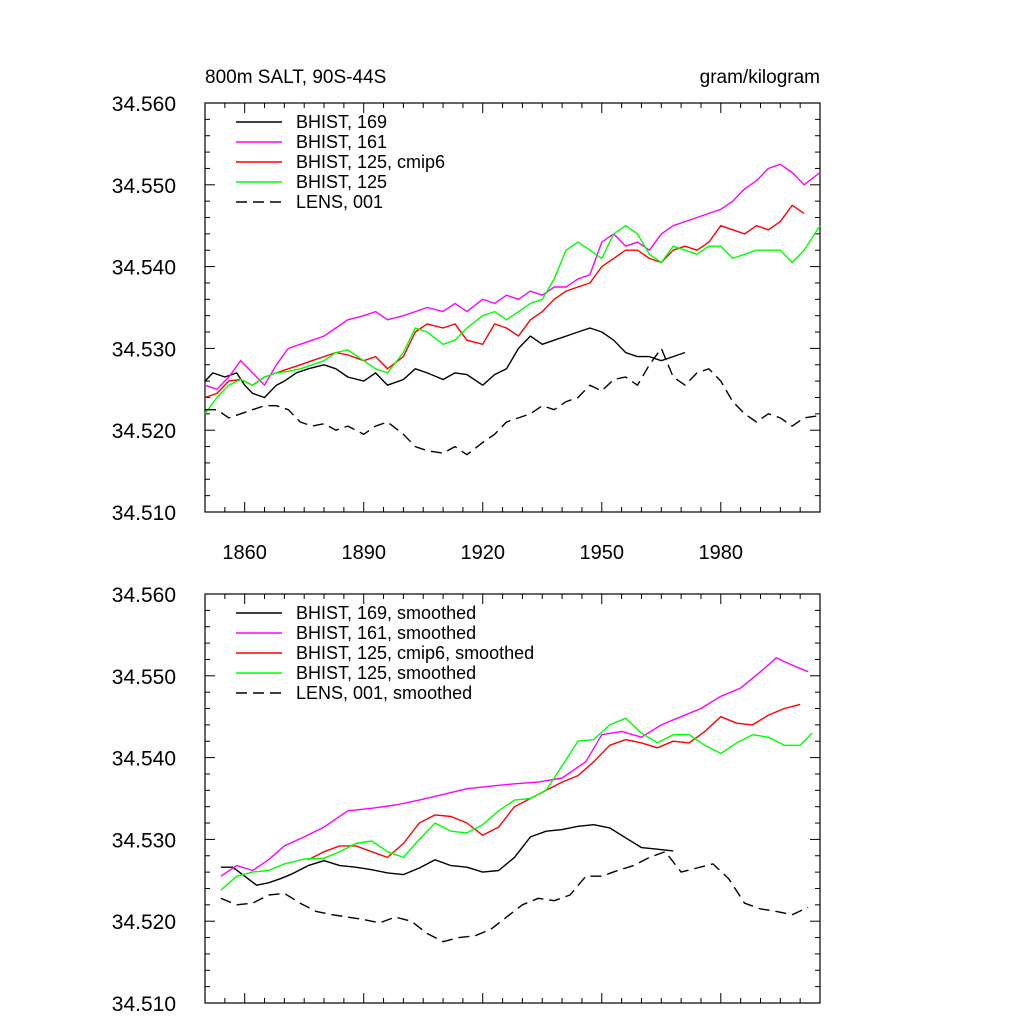 The height and width of the screenshot is (1029, 1024). Describe the element at coordinates (384, 693) in the screenshot. I see `legend-label: LENS, 001, smoothed` at that location.